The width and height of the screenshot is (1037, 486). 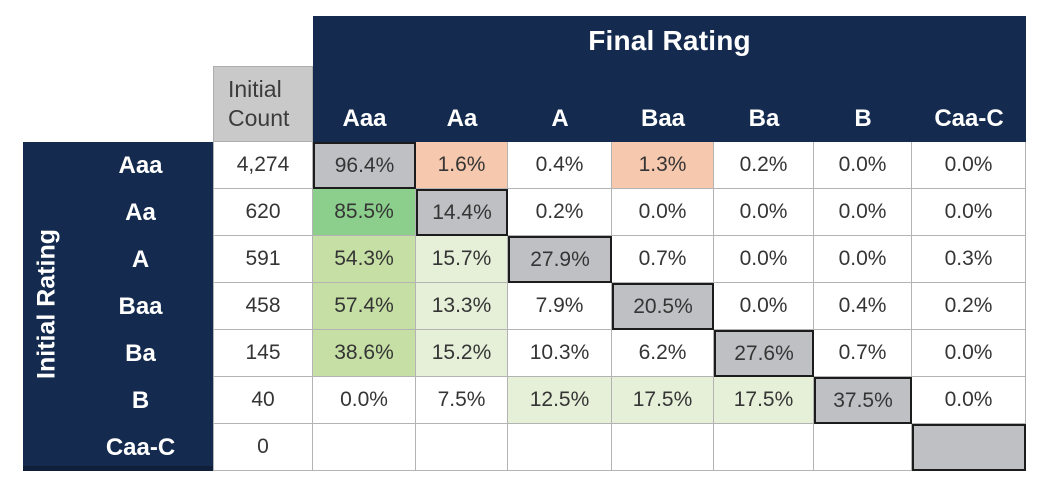 What do you see at coordinates (140, 212) in the screenshot?
I see `row-label-aa: Aa` at bounding box center [140, 212].